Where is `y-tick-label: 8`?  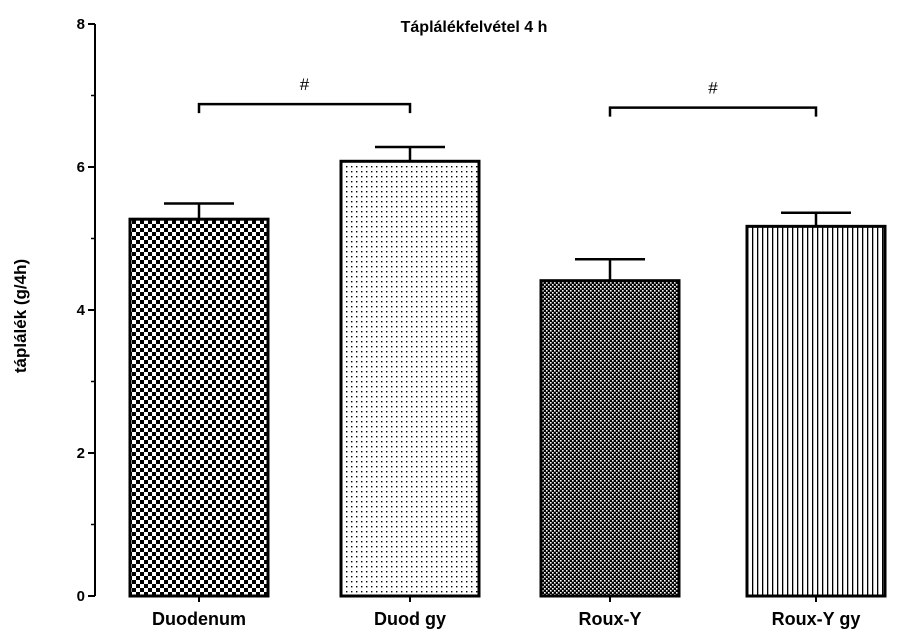
y-tick-label: 8 is located at coordinates (81, 24).